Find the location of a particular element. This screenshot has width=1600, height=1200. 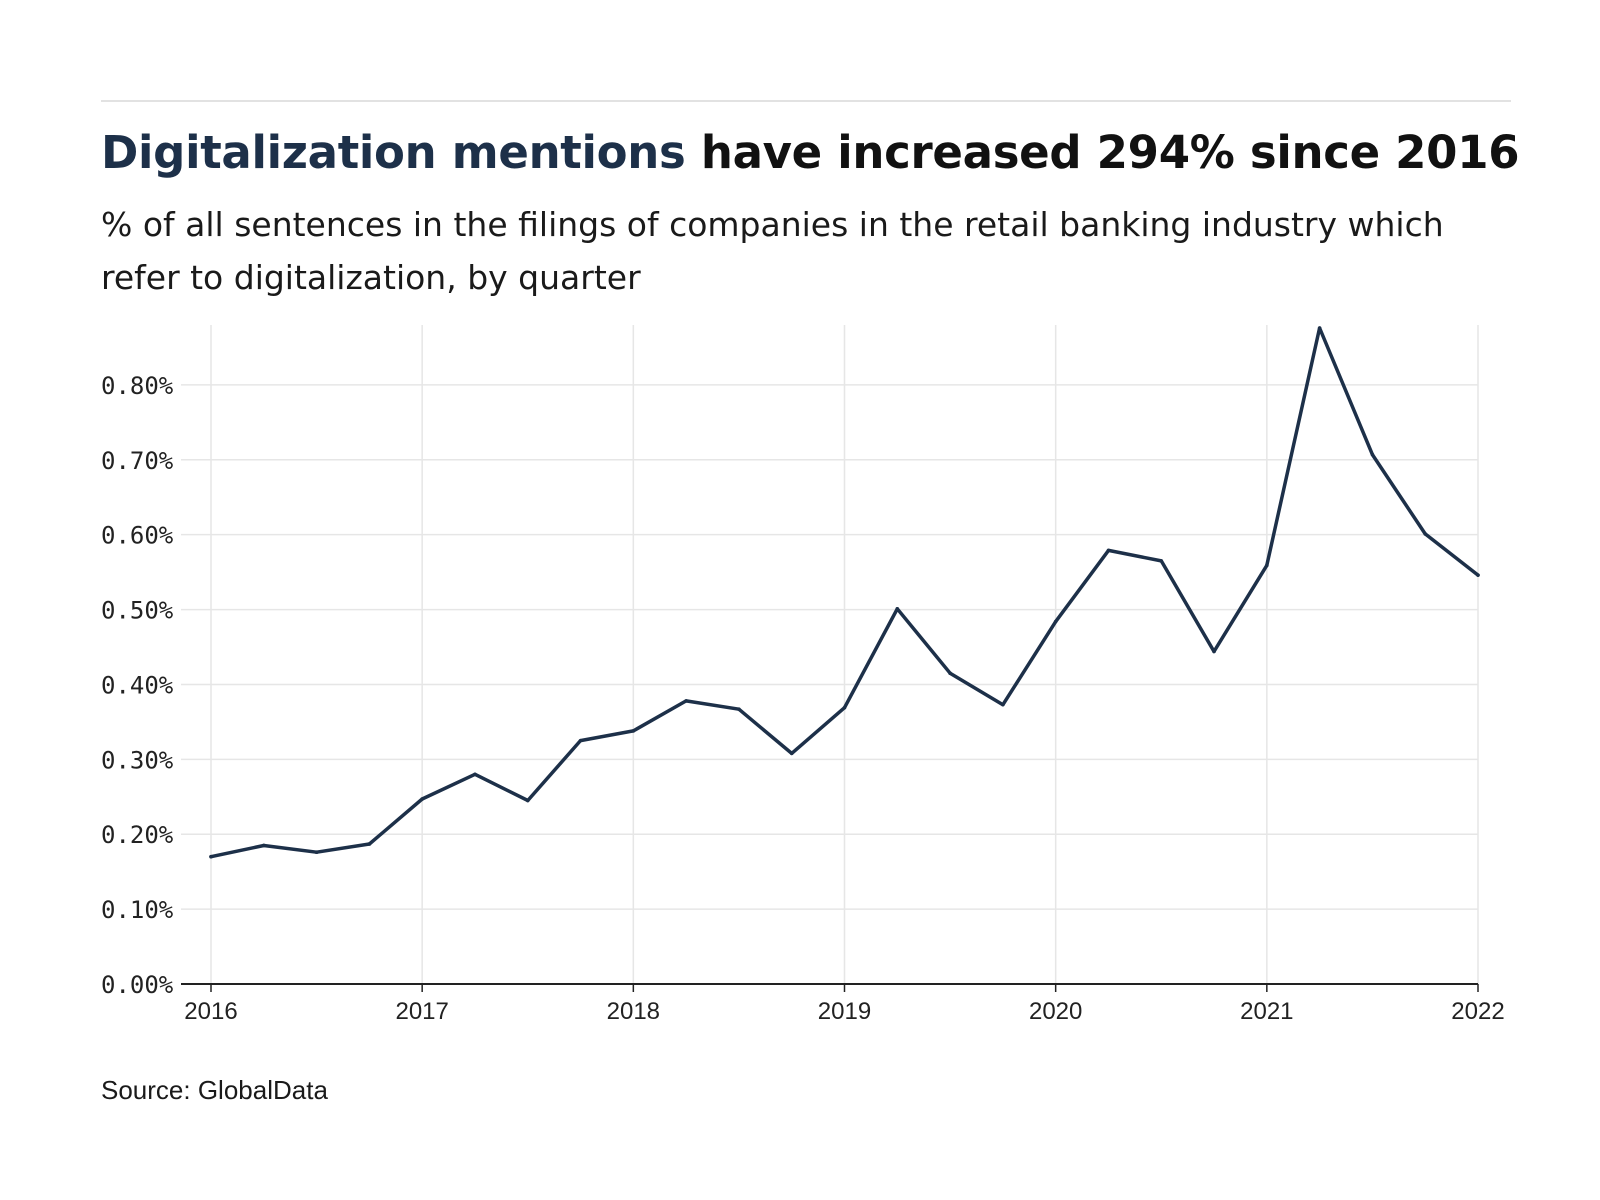

top-divider is located at coordinates (806, 101).